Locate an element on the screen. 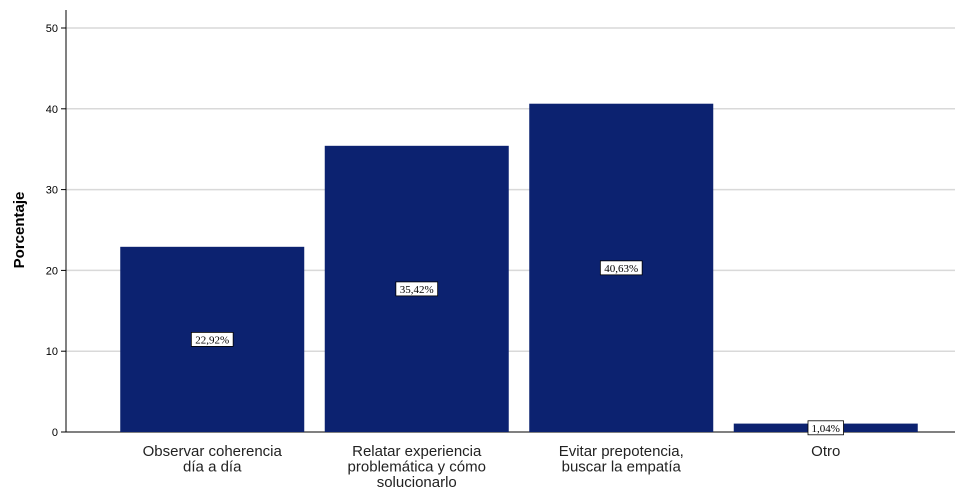 The height and width of the screenshot is (495, 955). data-label: 1,04% is located at coordinates (825, 428).